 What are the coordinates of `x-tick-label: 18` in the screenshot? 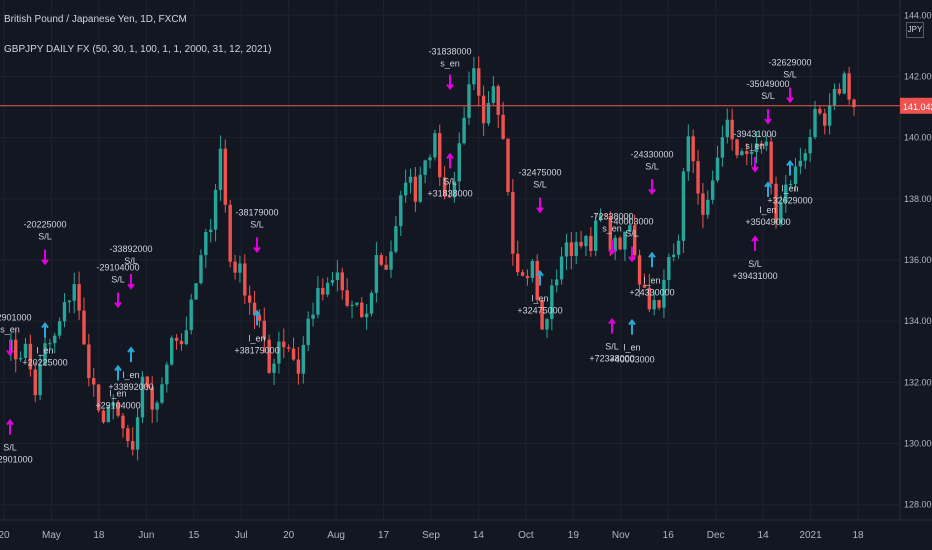 It's located at (858, 535).